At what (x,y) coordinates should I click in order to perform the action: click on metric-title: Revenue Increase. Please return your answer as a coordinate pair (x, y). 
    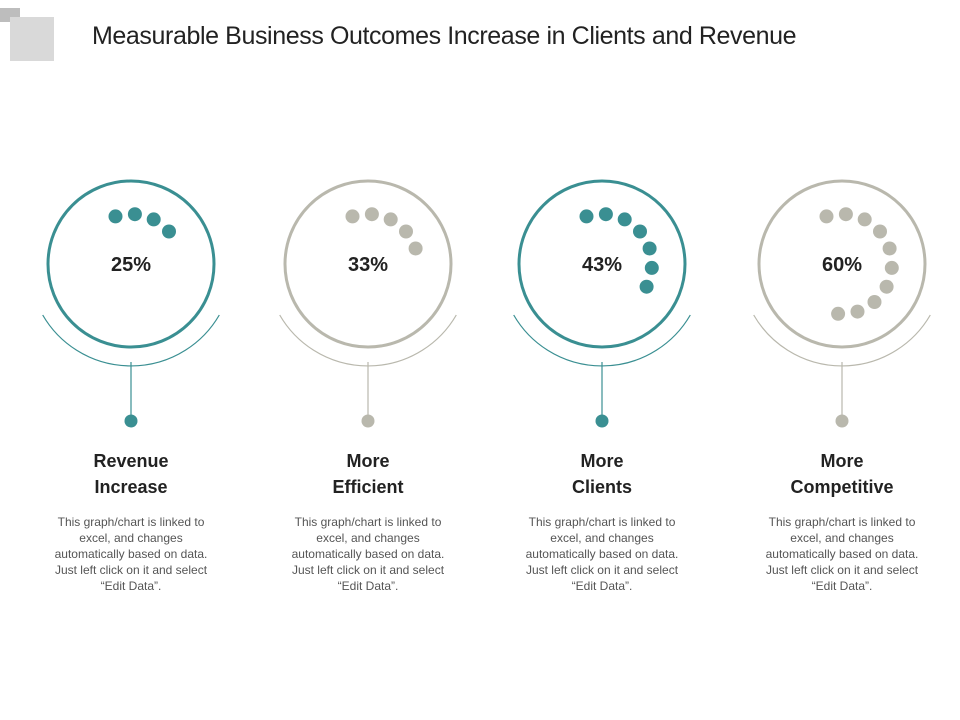
    Looking at the image, I should click on (131, 474).